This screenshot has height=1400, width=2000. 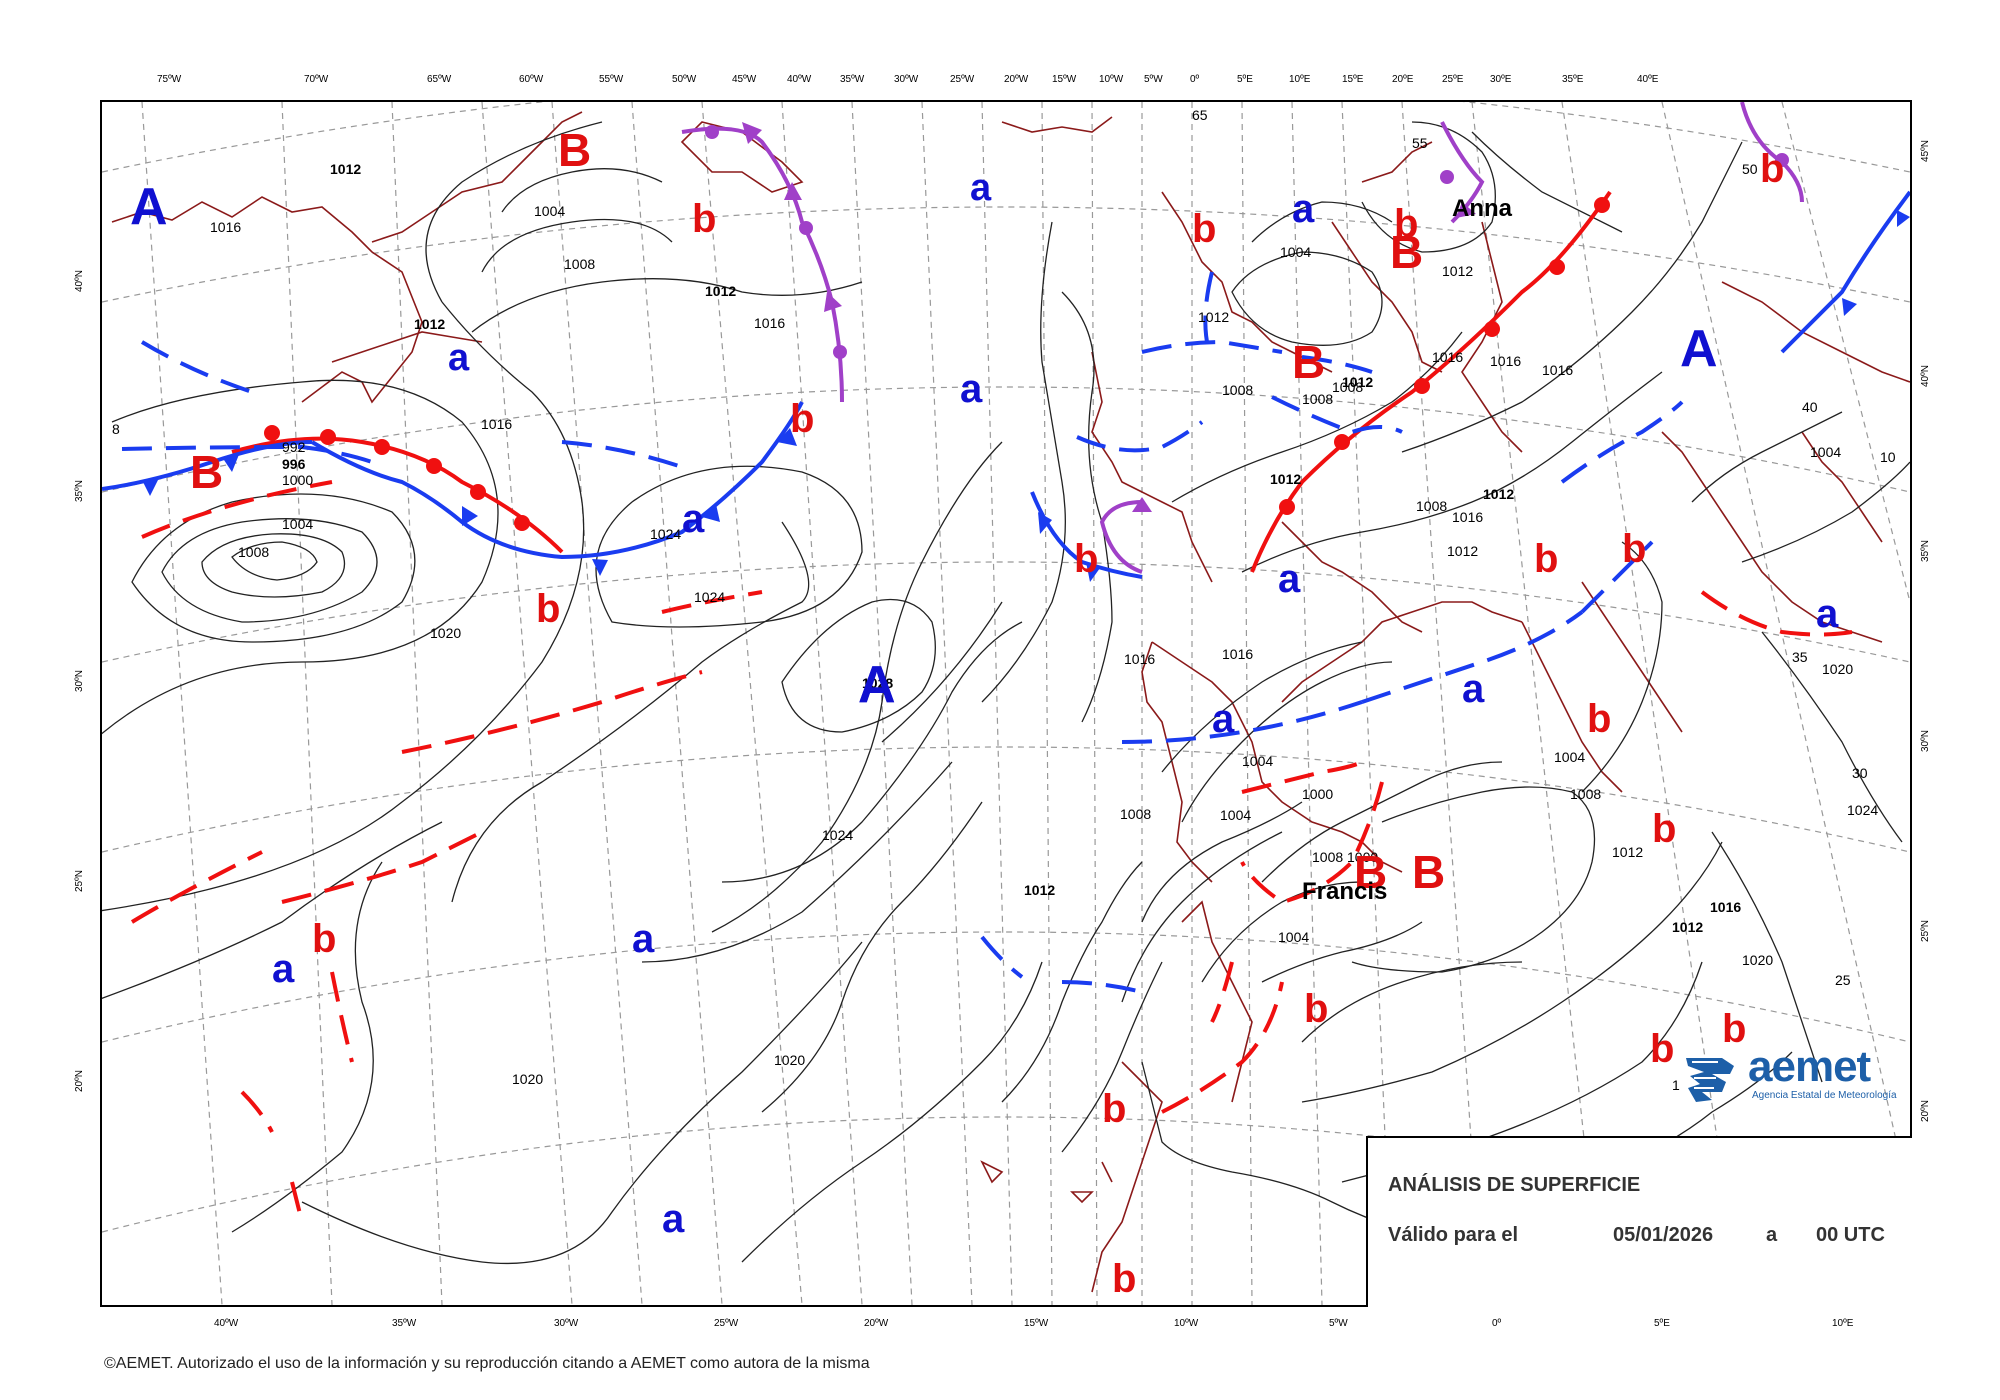 I want to click on tick-label: 60ºW, so click(x=531, y=79).